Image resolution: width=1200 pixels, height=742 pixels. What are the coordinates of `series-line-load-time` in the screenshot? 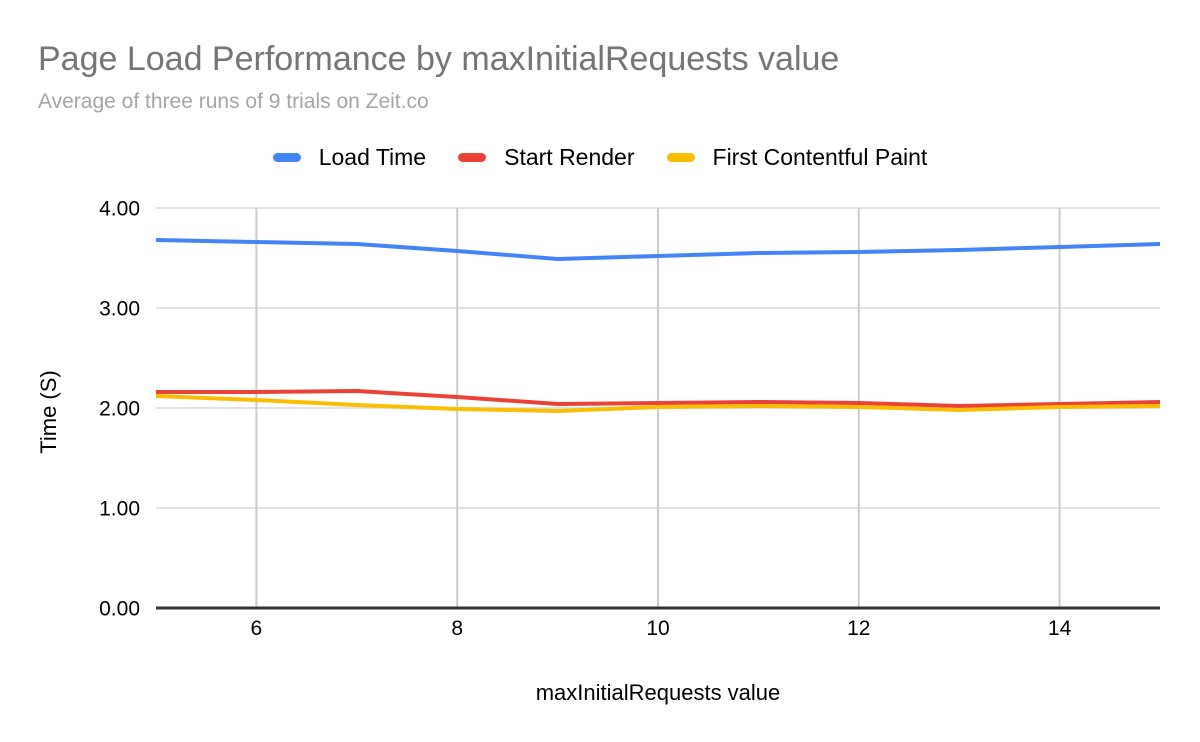 It's located at (658, 249).